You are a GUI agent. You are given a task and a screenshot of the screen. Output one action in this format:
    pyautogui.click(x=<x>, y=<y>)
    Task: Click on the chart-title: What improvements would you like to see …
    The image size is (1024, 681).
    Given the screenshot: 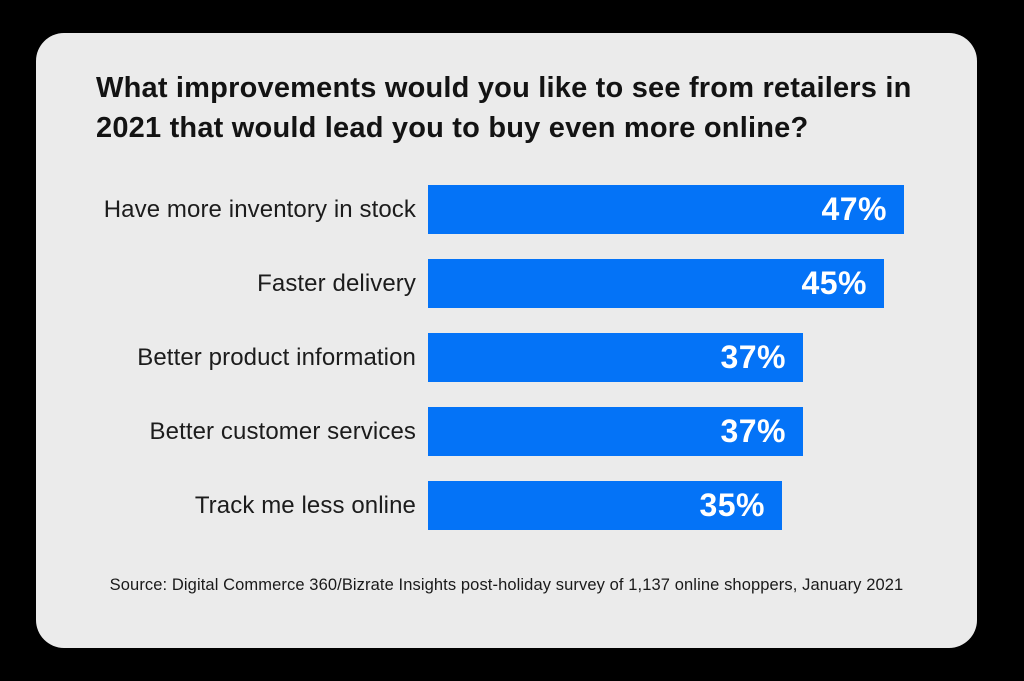 What is the action you would take?
    pyautogui.click(x=504, y=108)
    